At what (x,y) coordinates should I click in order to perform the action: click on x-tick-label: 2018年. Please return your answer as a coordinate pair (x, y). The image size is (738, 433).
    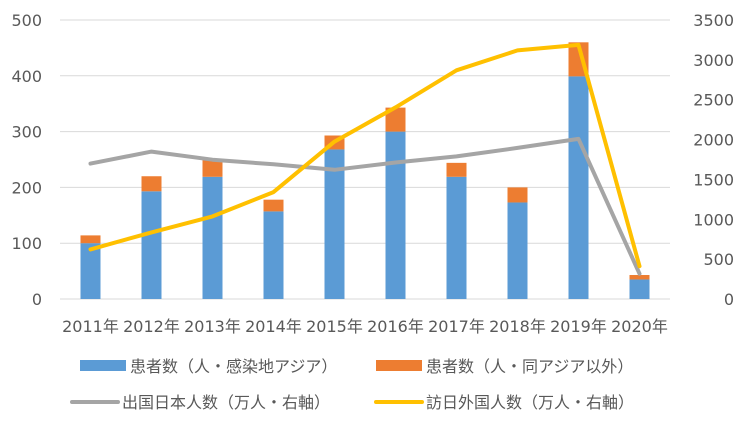
    Looking at the image, I should click on (517, 326).